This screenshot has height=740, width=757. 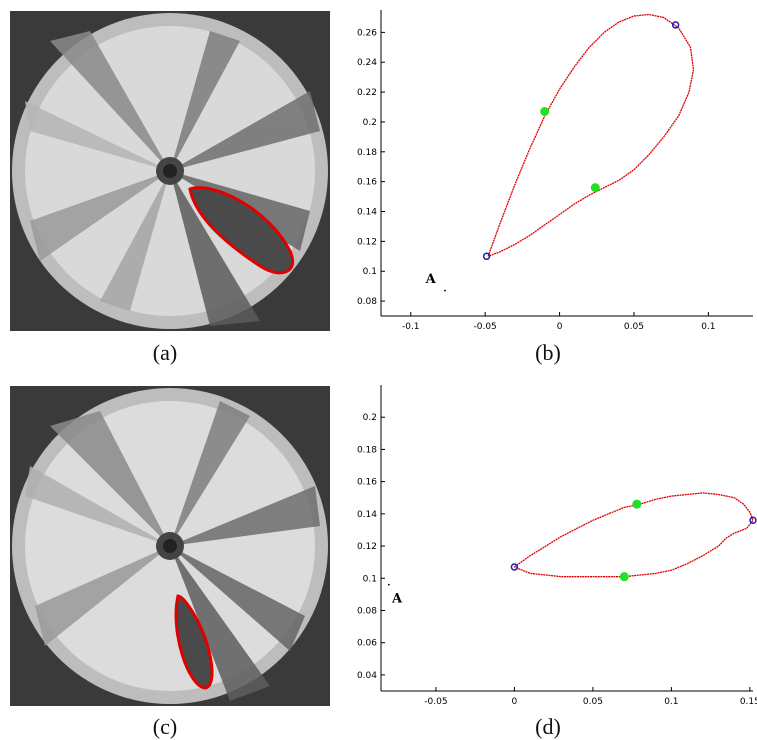 What do you see at coordinates (367, 676) in the screenshot?
I see `y-tick-label: 0.04` at bounding box center [367, 676].